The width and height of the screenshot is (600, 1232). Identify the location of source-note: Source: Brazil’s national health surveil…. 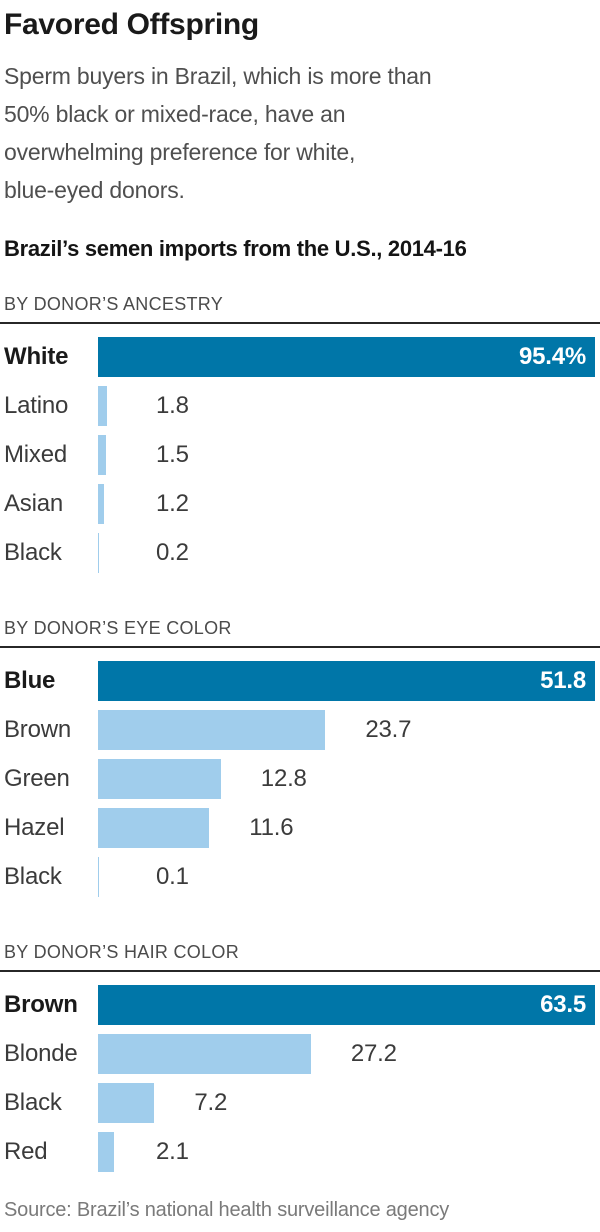
(227, 1210).